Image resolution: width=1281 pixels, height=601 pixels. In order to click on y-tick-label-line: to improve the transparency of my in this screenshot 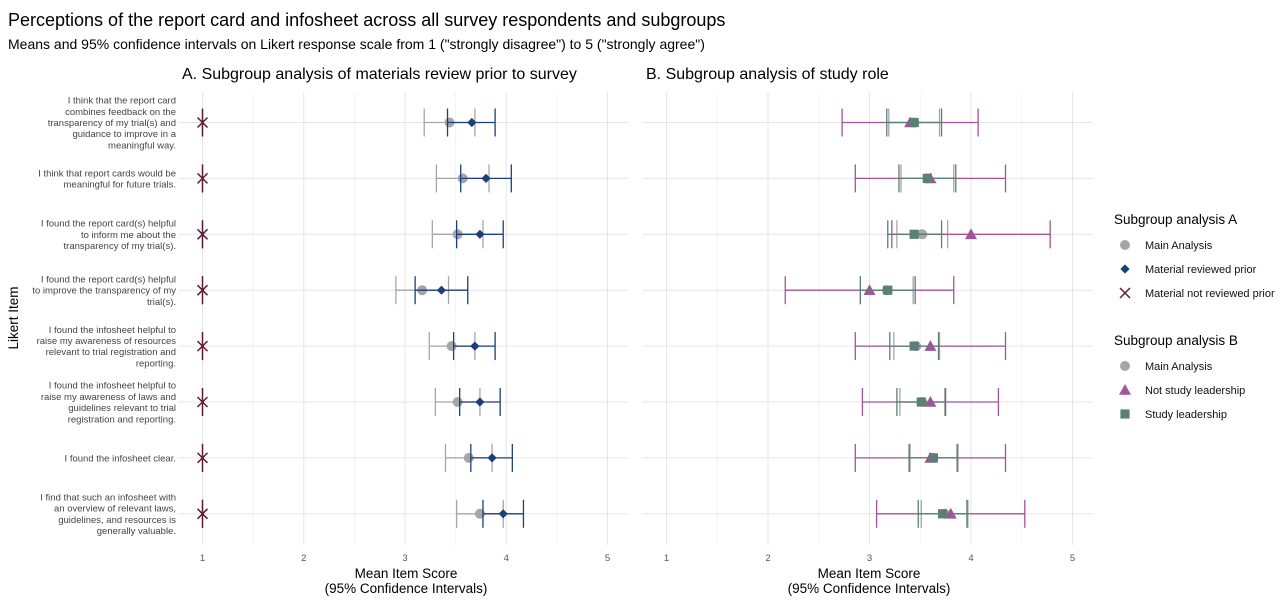, I will do `click(104, 291)`.